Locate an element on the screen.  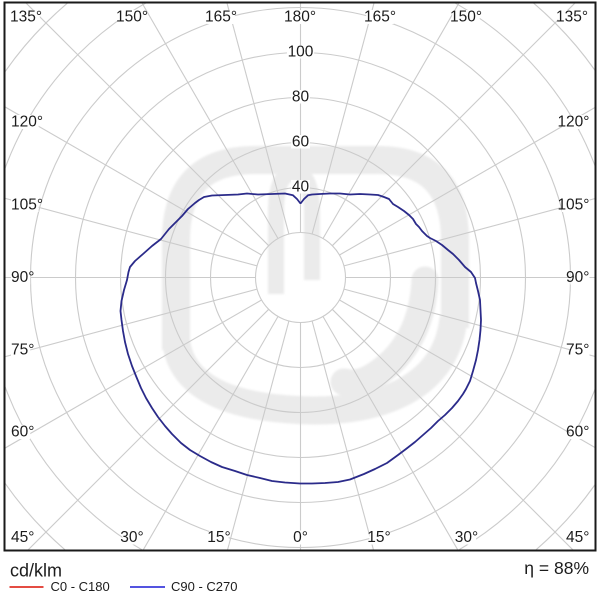
svg-text: 80 is located at coordinates (301, 97).